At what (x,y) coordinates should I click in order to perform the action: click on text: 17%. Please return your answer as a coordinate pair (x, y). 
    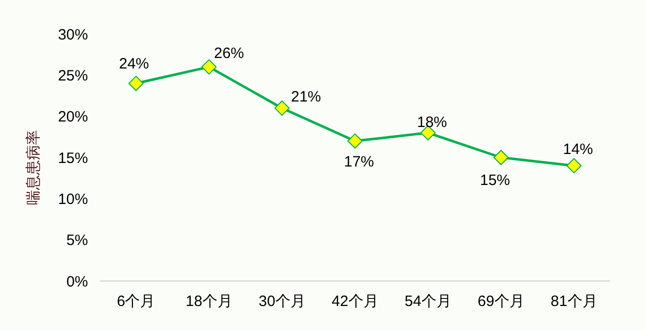
    Looking at the image, I should click on (359, 161).